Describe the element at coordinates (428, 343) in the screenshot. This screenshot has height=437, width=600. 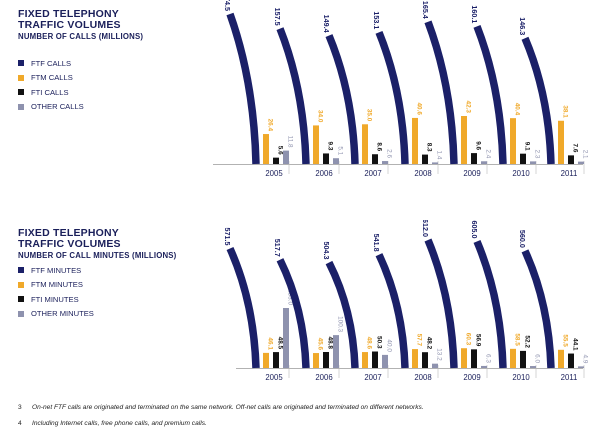
I see `data-label-fti: 48.2` at that location.